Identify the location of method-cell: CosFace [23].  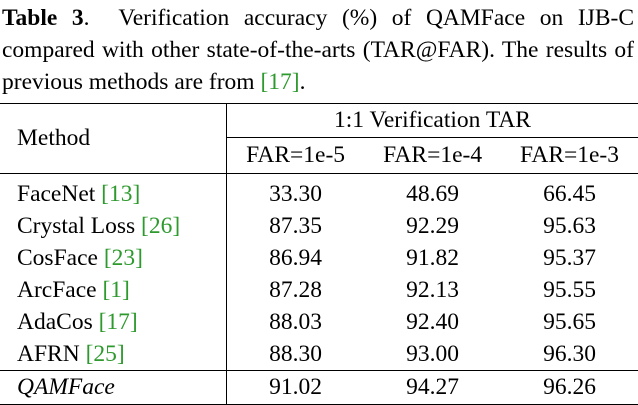
(113, 258).